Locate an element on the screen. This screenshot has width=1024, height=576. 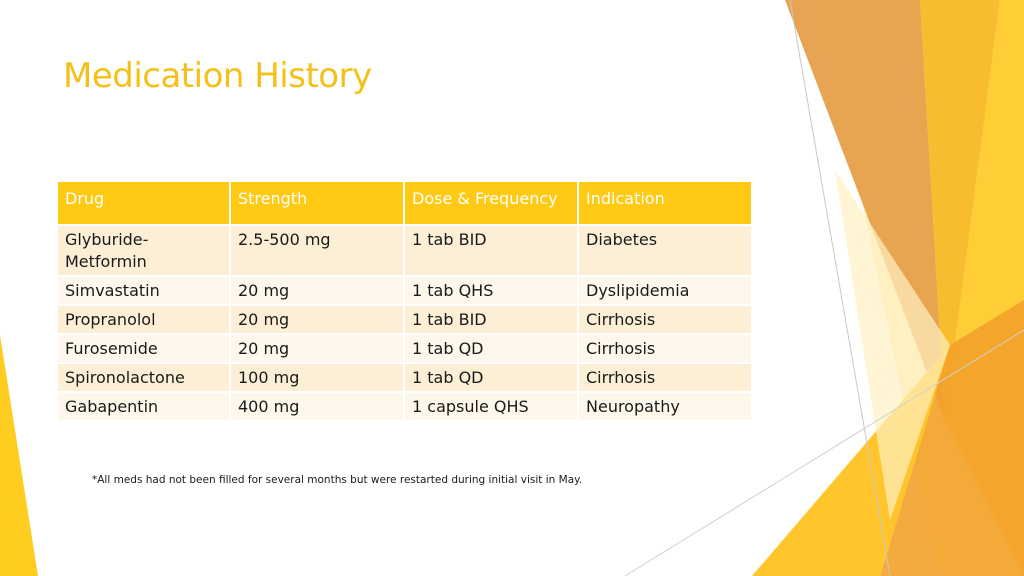
cell-dose: 1 tab QHS is located at coordinates (491, 290).